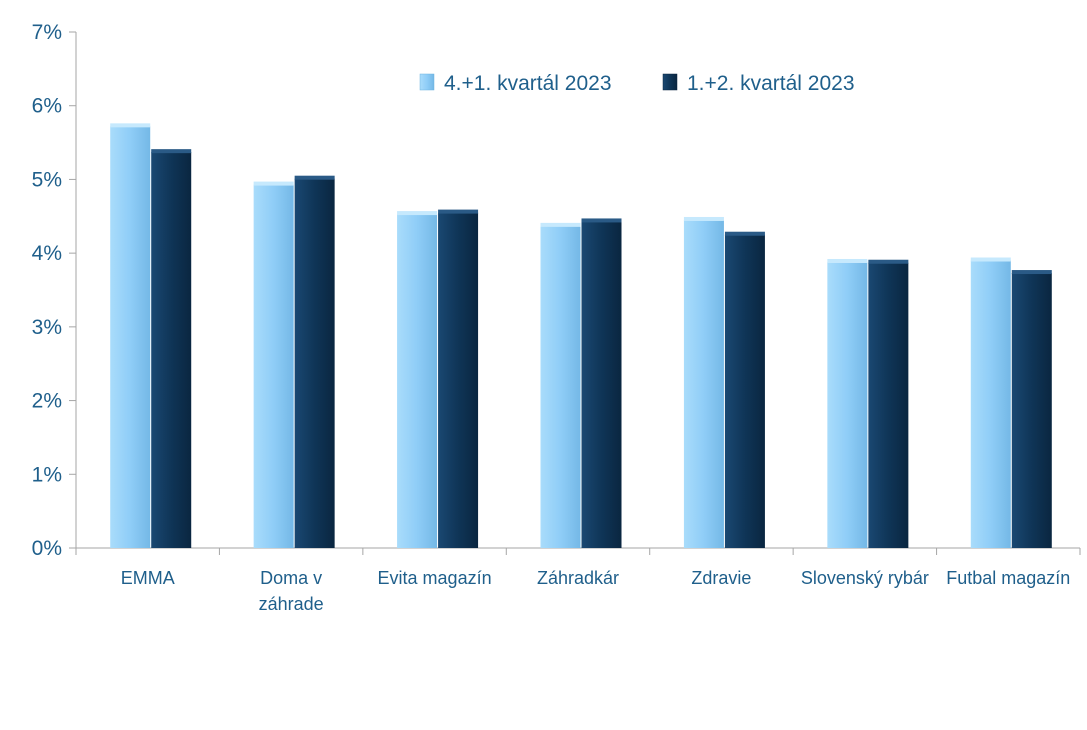  I want to click on category-label: EMMA, so click(148, 578).